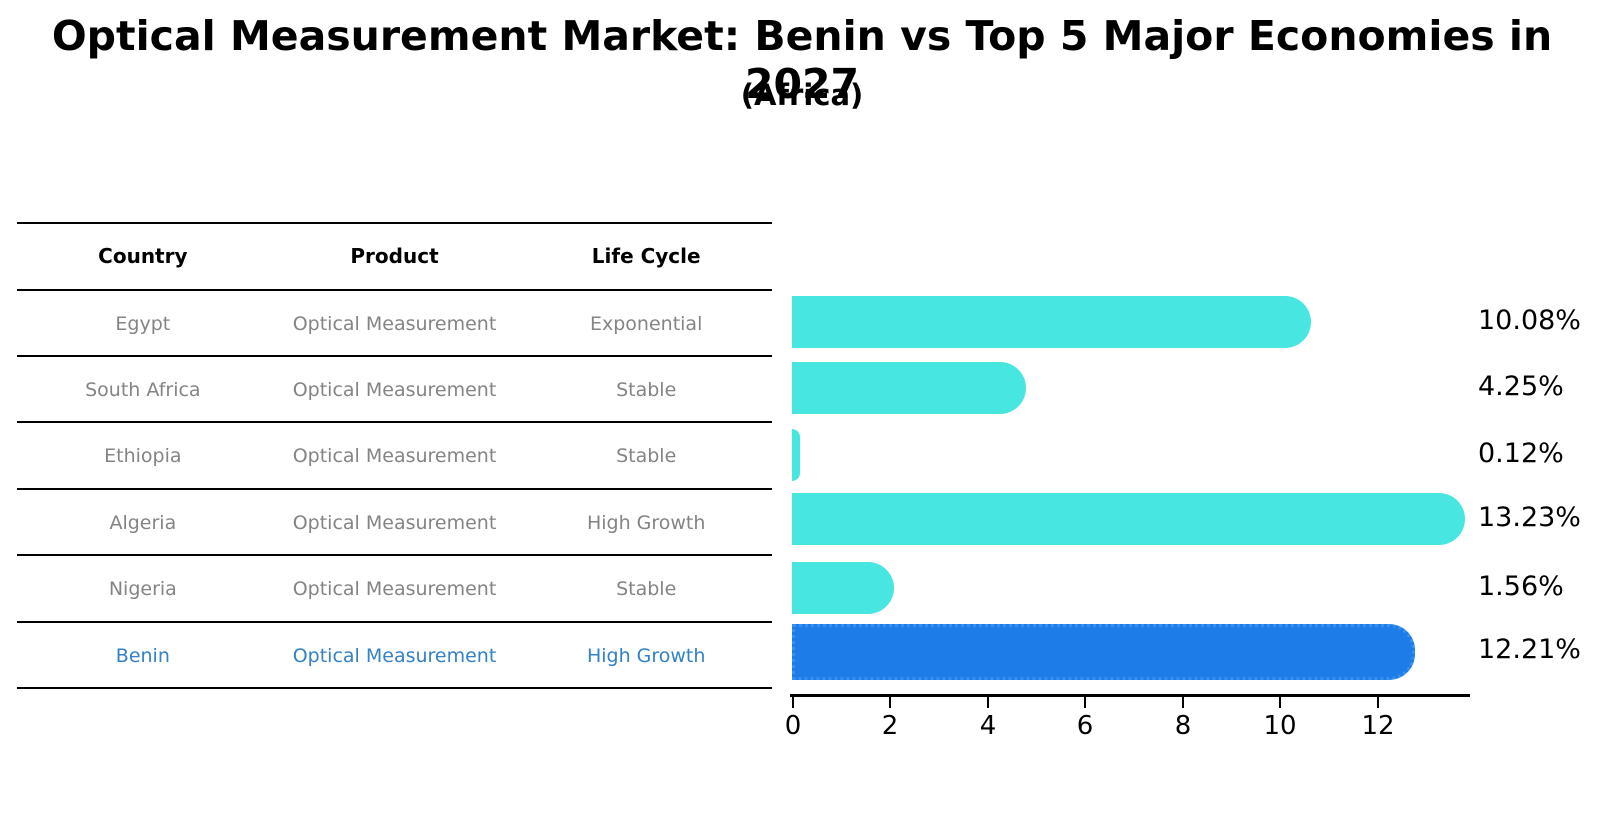 Image resolution: width=1604 pixels, height=823 pixels. What do you see at coordinates (1529, 517) in the screenshot?
I see `value-label: 13.23%` at bounding box center [1529, 517].